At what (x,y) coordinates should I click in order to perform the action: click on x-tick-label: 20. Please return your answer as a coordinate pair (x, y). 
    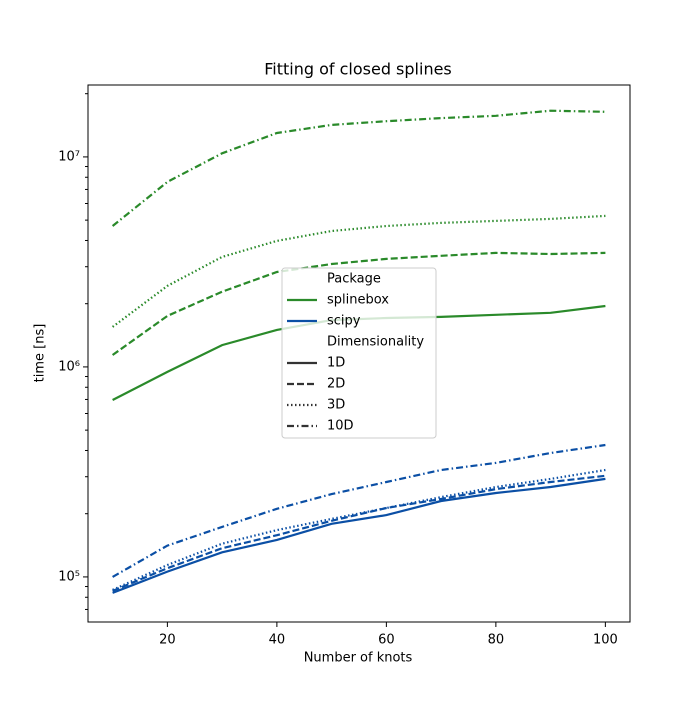
    Looking at the image, I should click on (167, 640).